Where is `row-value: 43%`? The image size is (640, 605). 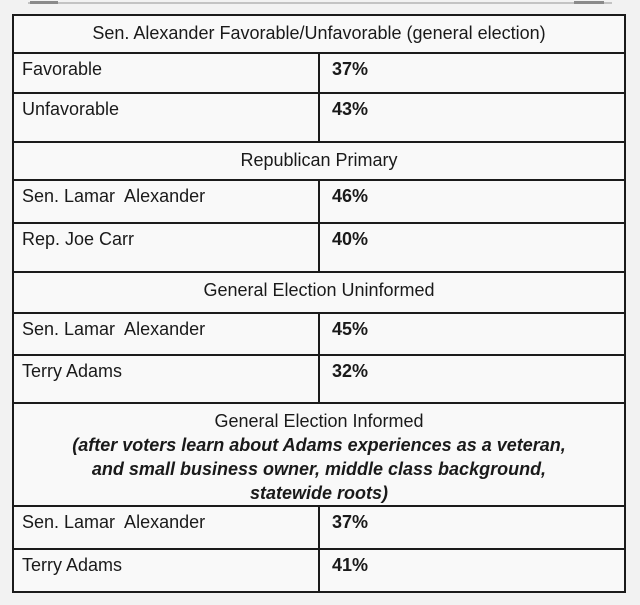
row-value: 43% is located at coordinates (472, 117).